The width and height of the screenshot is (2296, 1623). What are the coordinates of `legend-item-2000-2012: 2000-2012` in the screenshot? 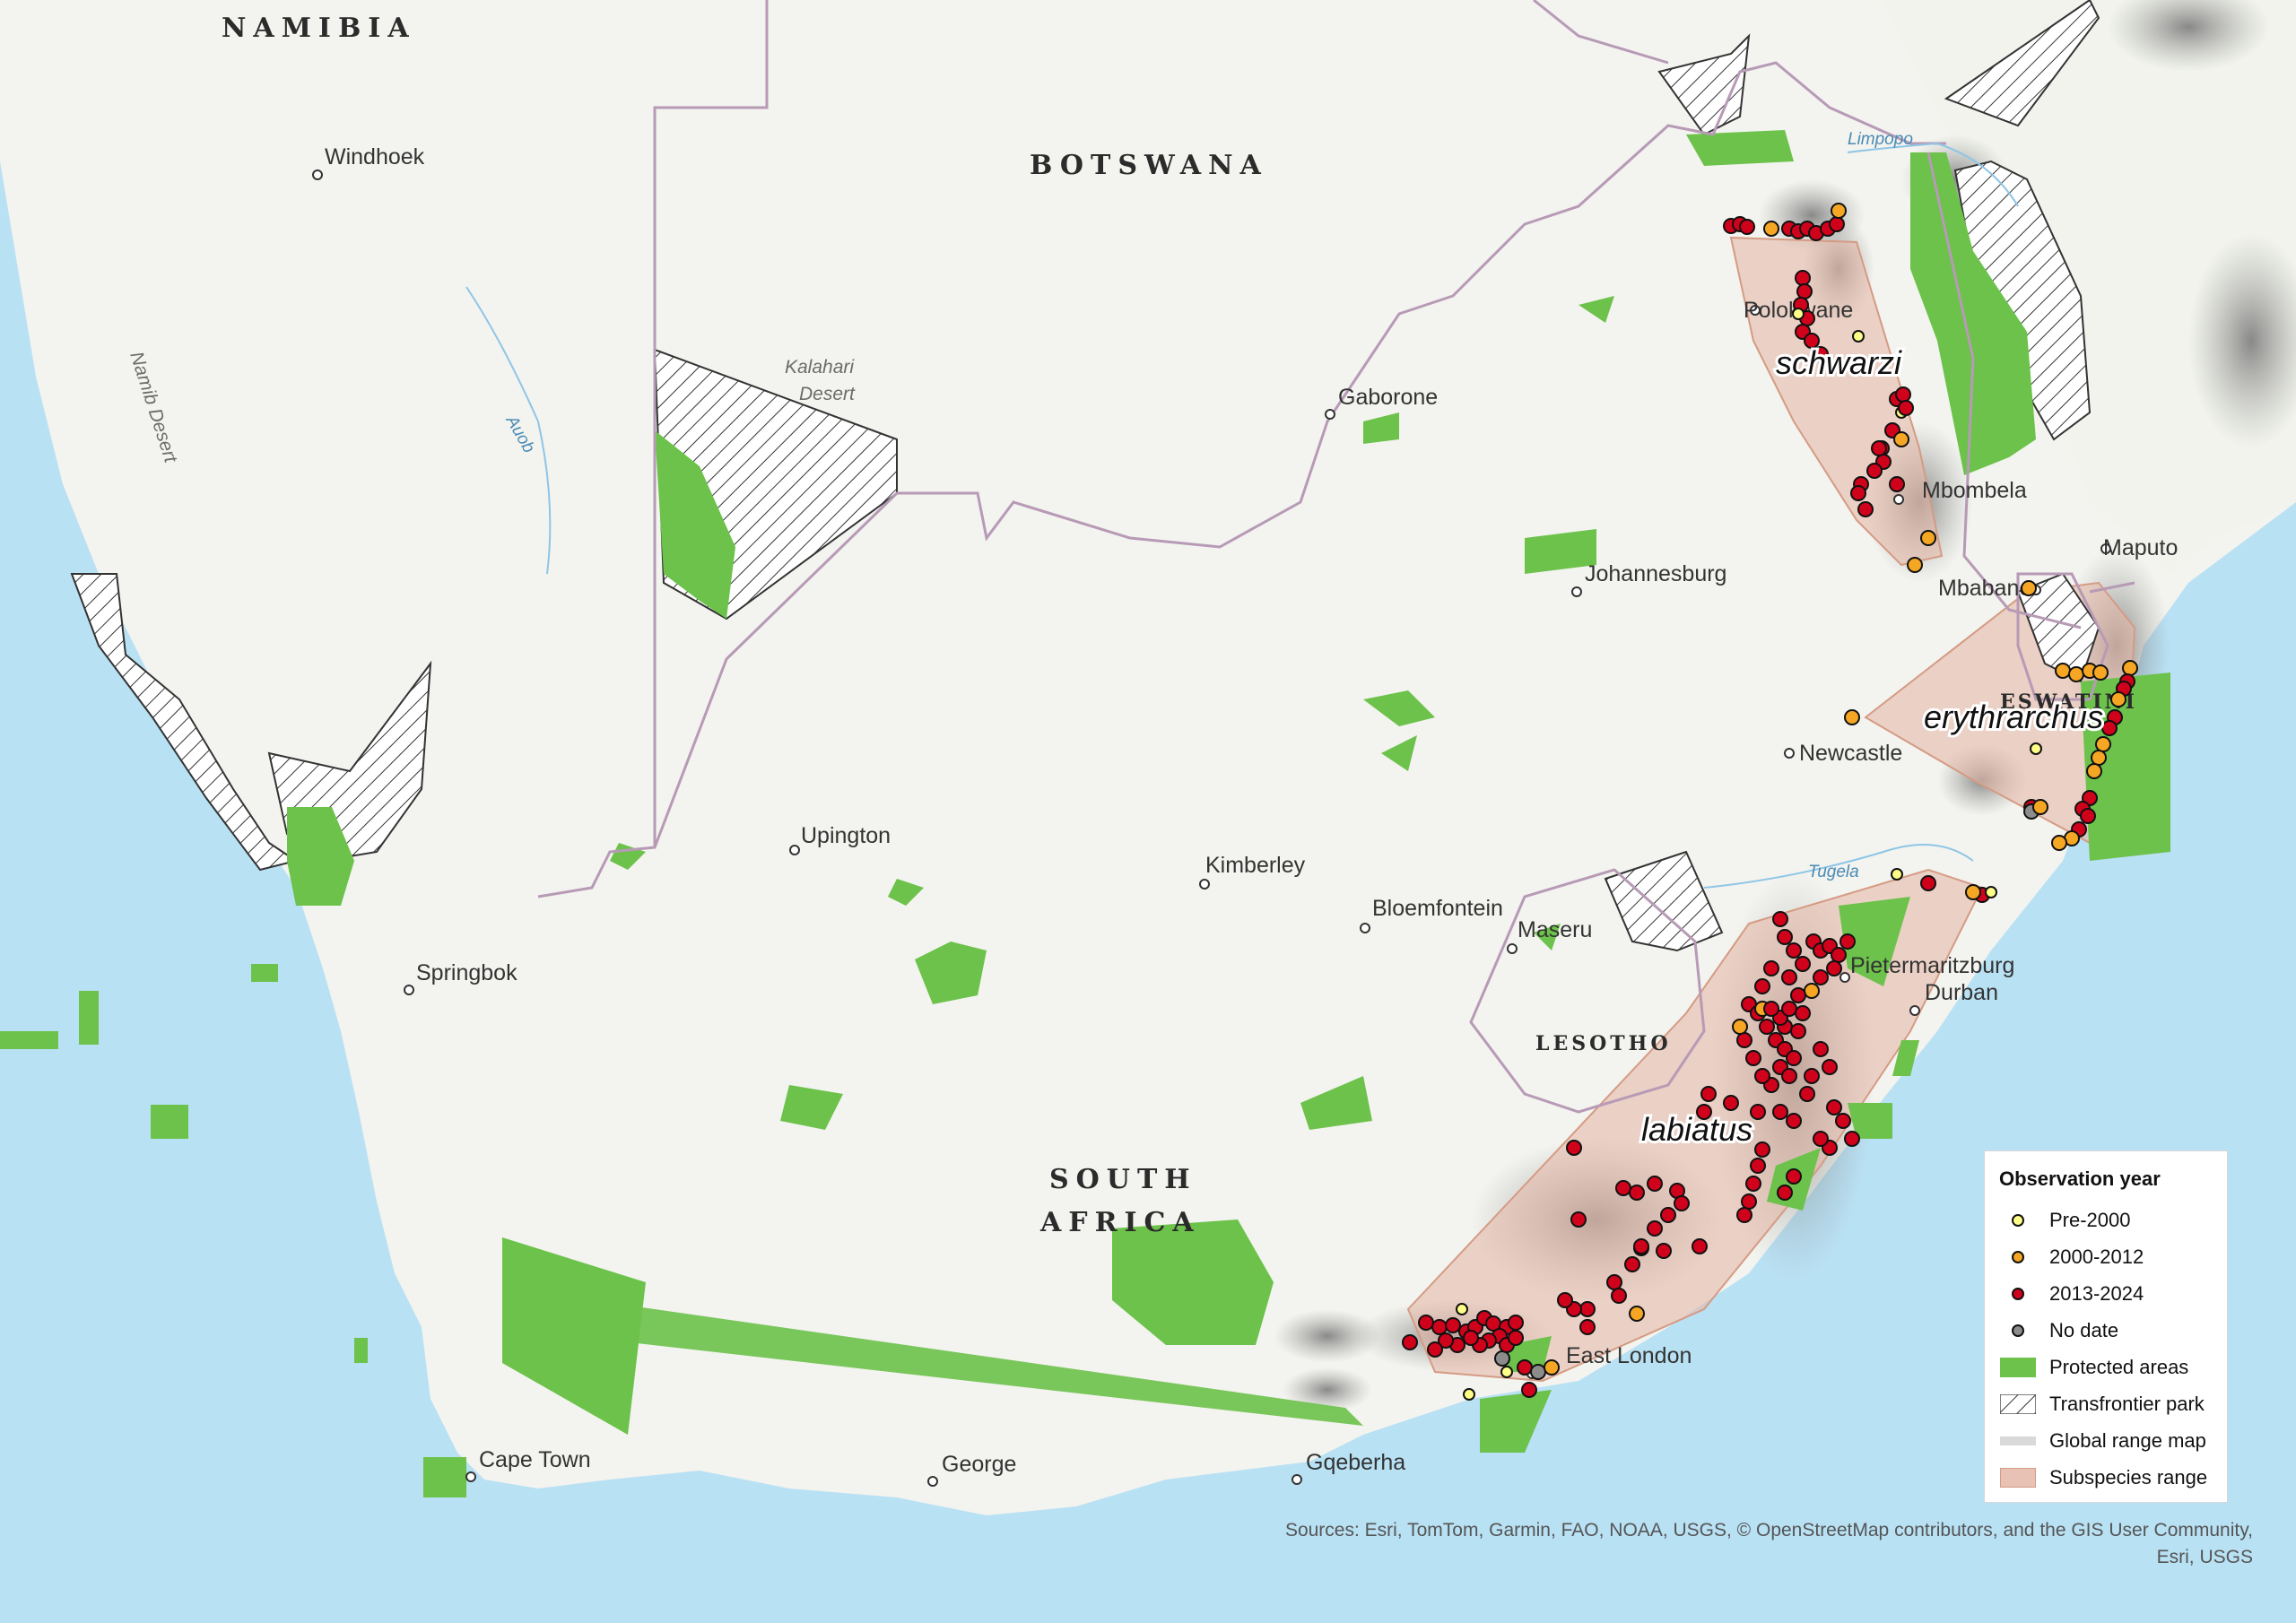 It's located at (2106, 1256).